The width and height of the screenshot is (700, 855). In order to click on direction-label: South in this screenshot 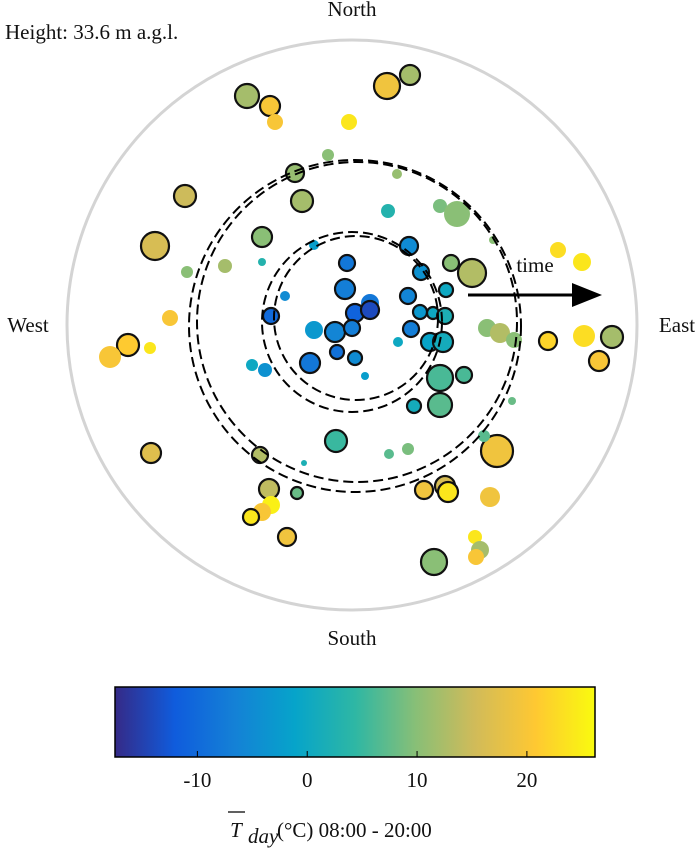, I will do `click(352, 638)`.